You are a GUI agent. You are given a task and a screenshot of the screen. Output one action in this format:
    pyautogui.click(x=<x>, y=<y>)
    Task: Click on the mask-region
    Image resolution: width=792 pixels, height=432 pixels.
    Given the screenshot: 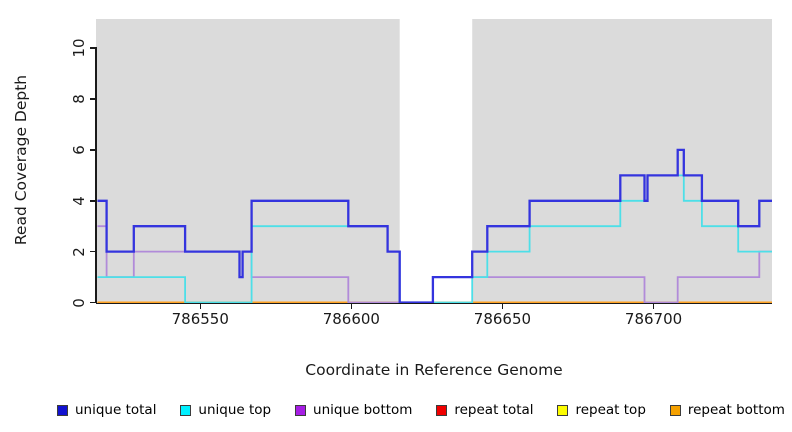 What is the action you would take?
    pyautogui.click(x=436, y=161)
    